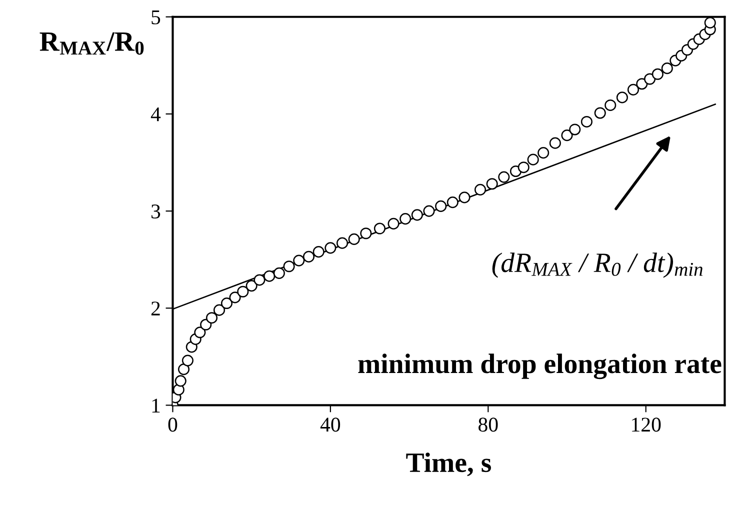 This screenshot has height=511, width=751. I want to click on x-tick-label: 80, so click(488, 425).